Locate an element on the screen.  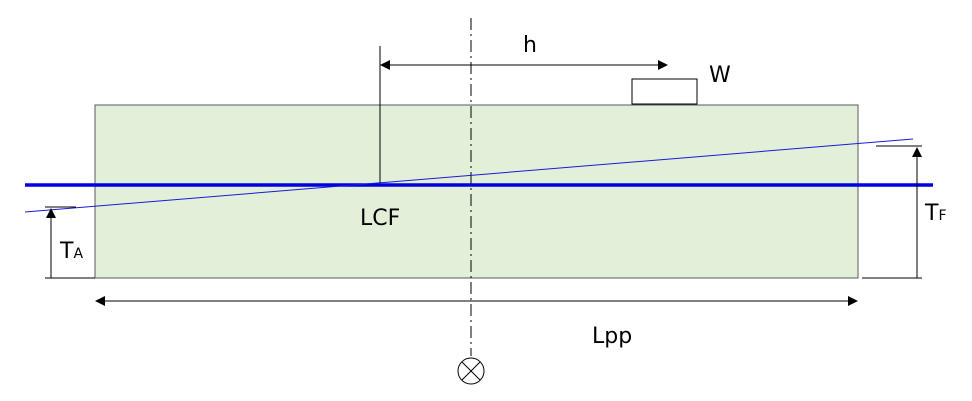
aft-draught-label: TA is located at coordinates (71, 251).